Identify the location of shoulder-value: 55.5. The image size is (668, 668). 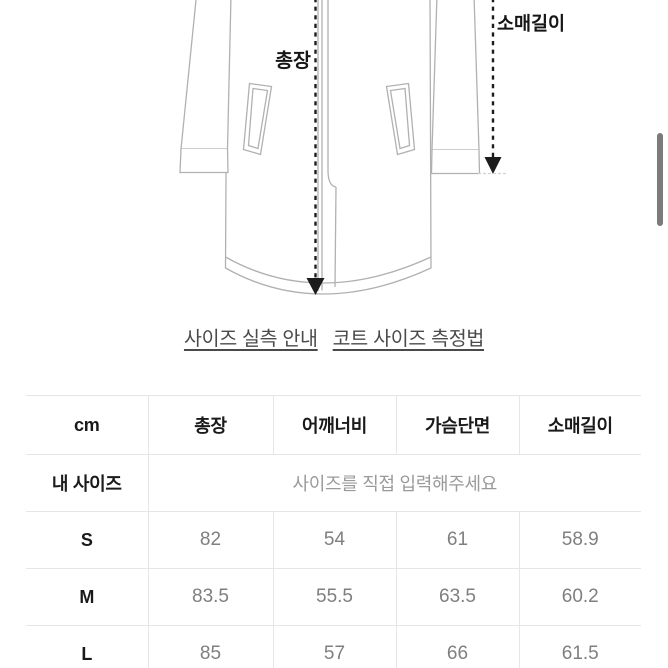
(335, 597).